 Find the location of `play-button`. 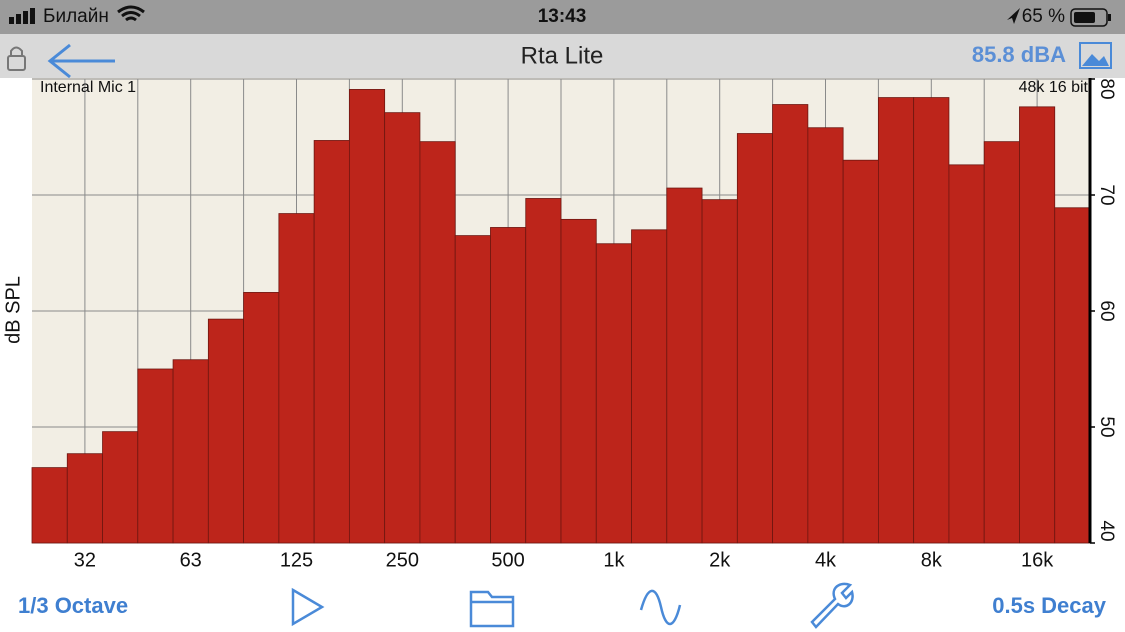

play-button is located at coordinates (308, 607).